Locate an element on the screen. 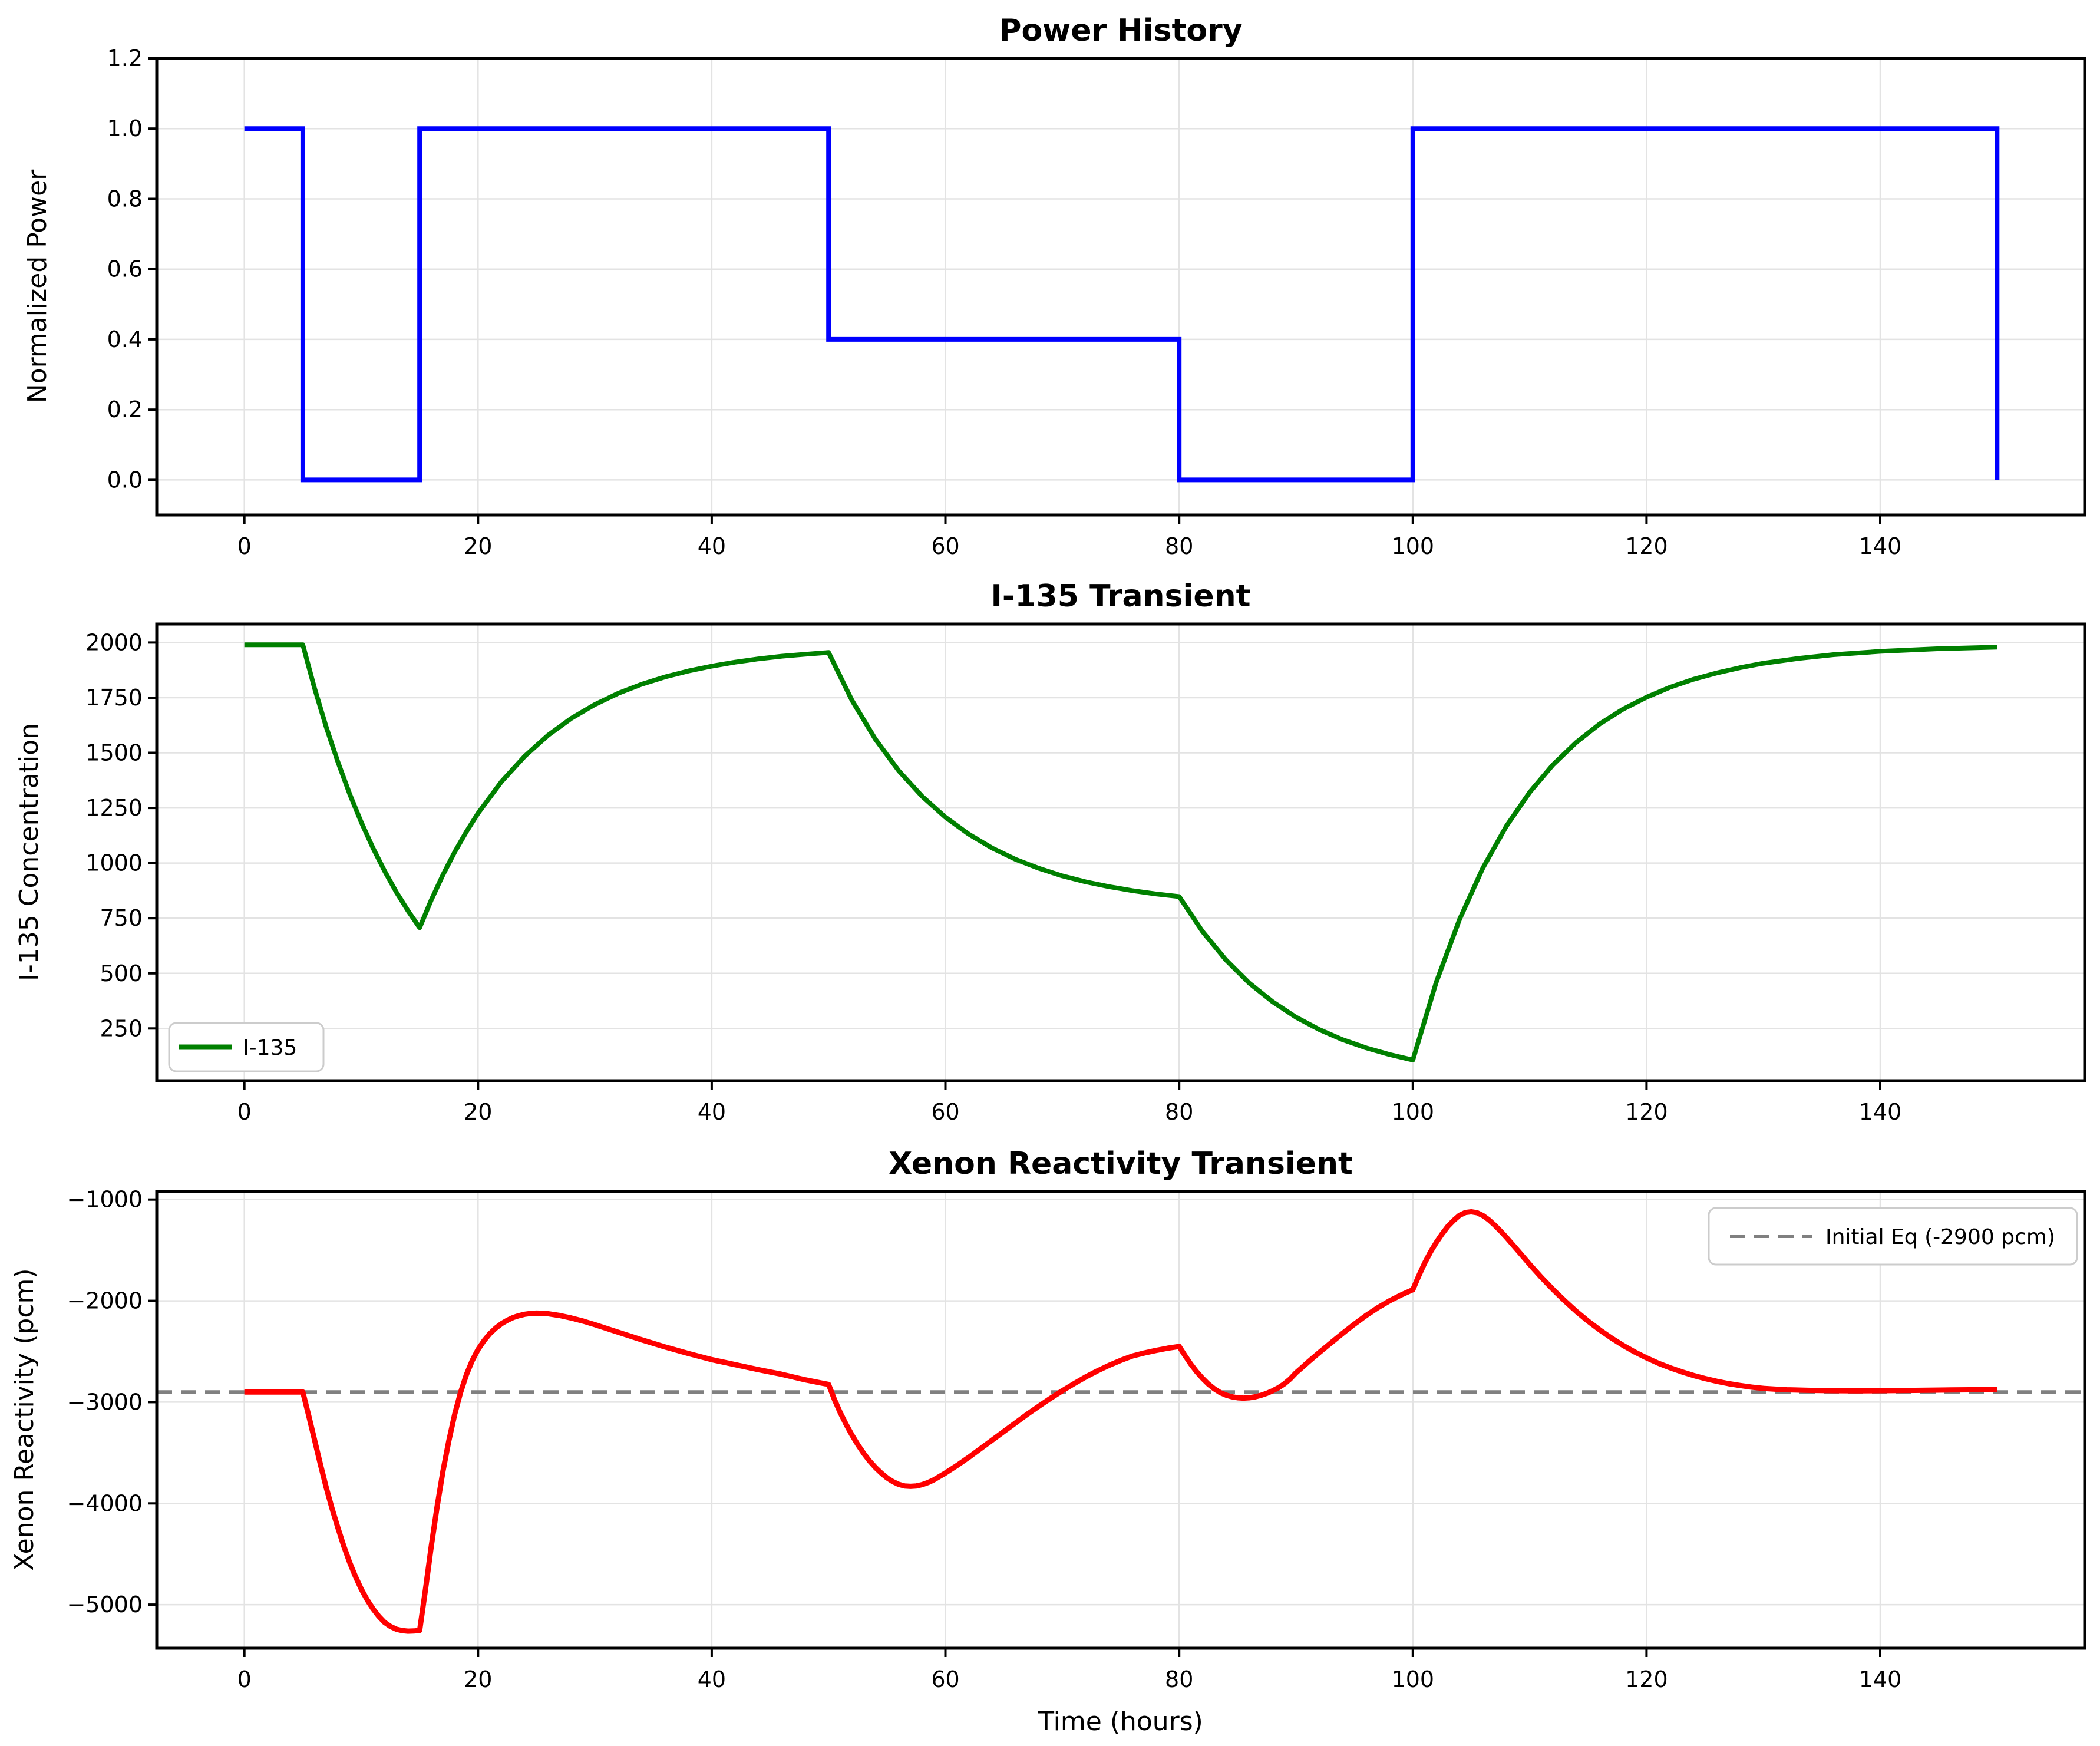 This screenshot has width=2100, height=1746. i135-legend-box is located at coordinates (246, 1047).